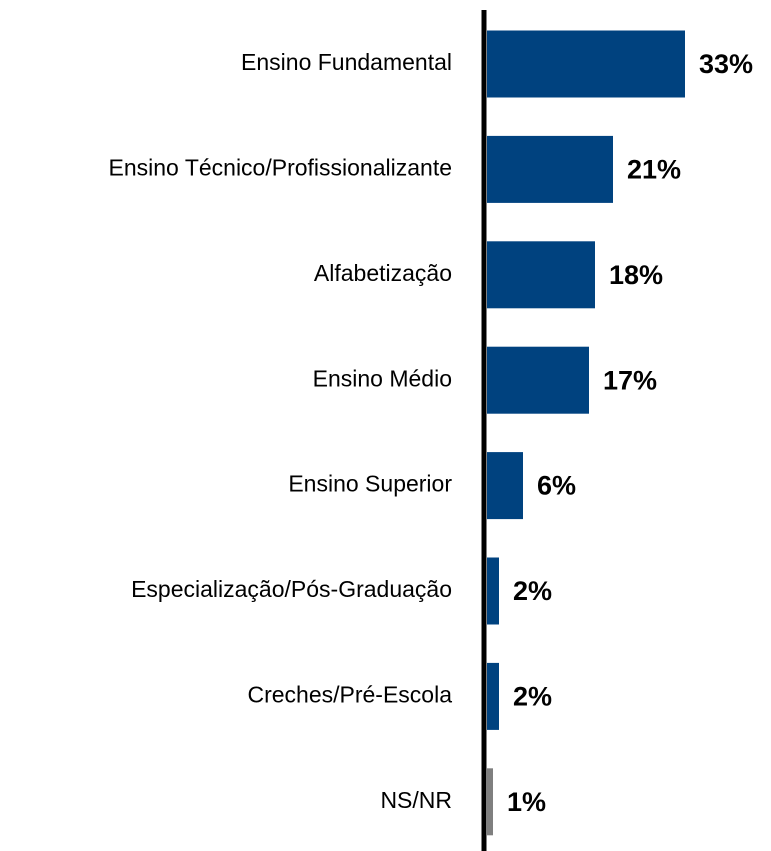 The height and width of the screenshot is (851, 771). I want to click on value-label: 17%, so click(630, 380).